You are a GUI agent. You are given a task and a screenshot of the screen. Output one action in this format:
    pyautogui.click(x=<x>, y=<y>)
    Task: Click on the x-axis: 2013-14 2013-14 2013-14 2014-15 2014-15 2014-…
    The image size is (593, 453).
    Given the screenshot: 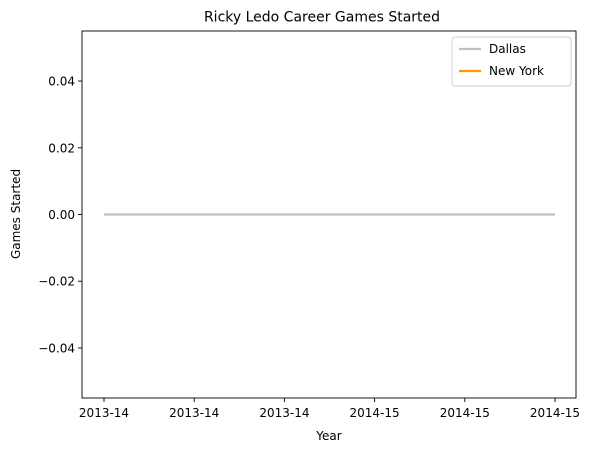 What is the action you would take?
    pyautogui.click(x=329, y=409)
    